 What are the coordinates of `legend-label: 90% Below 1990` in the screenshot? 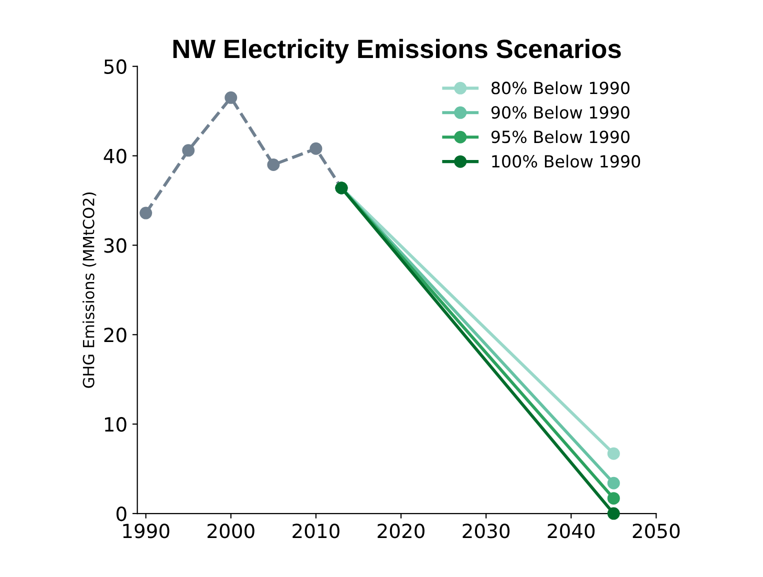 It's located at (560, 112).